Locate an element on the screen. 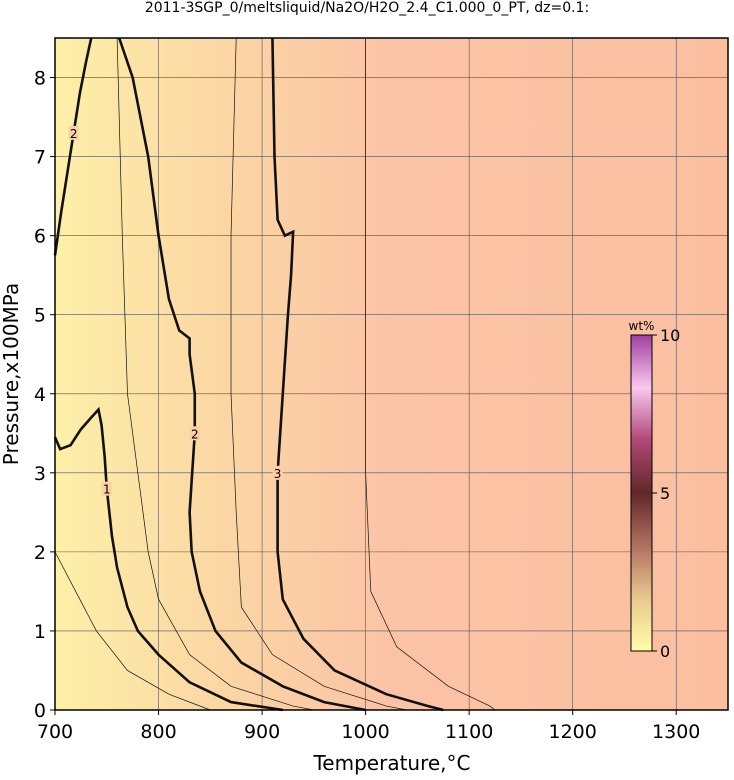  x-tick-label: 1200 is located at coordinates (573, 732).